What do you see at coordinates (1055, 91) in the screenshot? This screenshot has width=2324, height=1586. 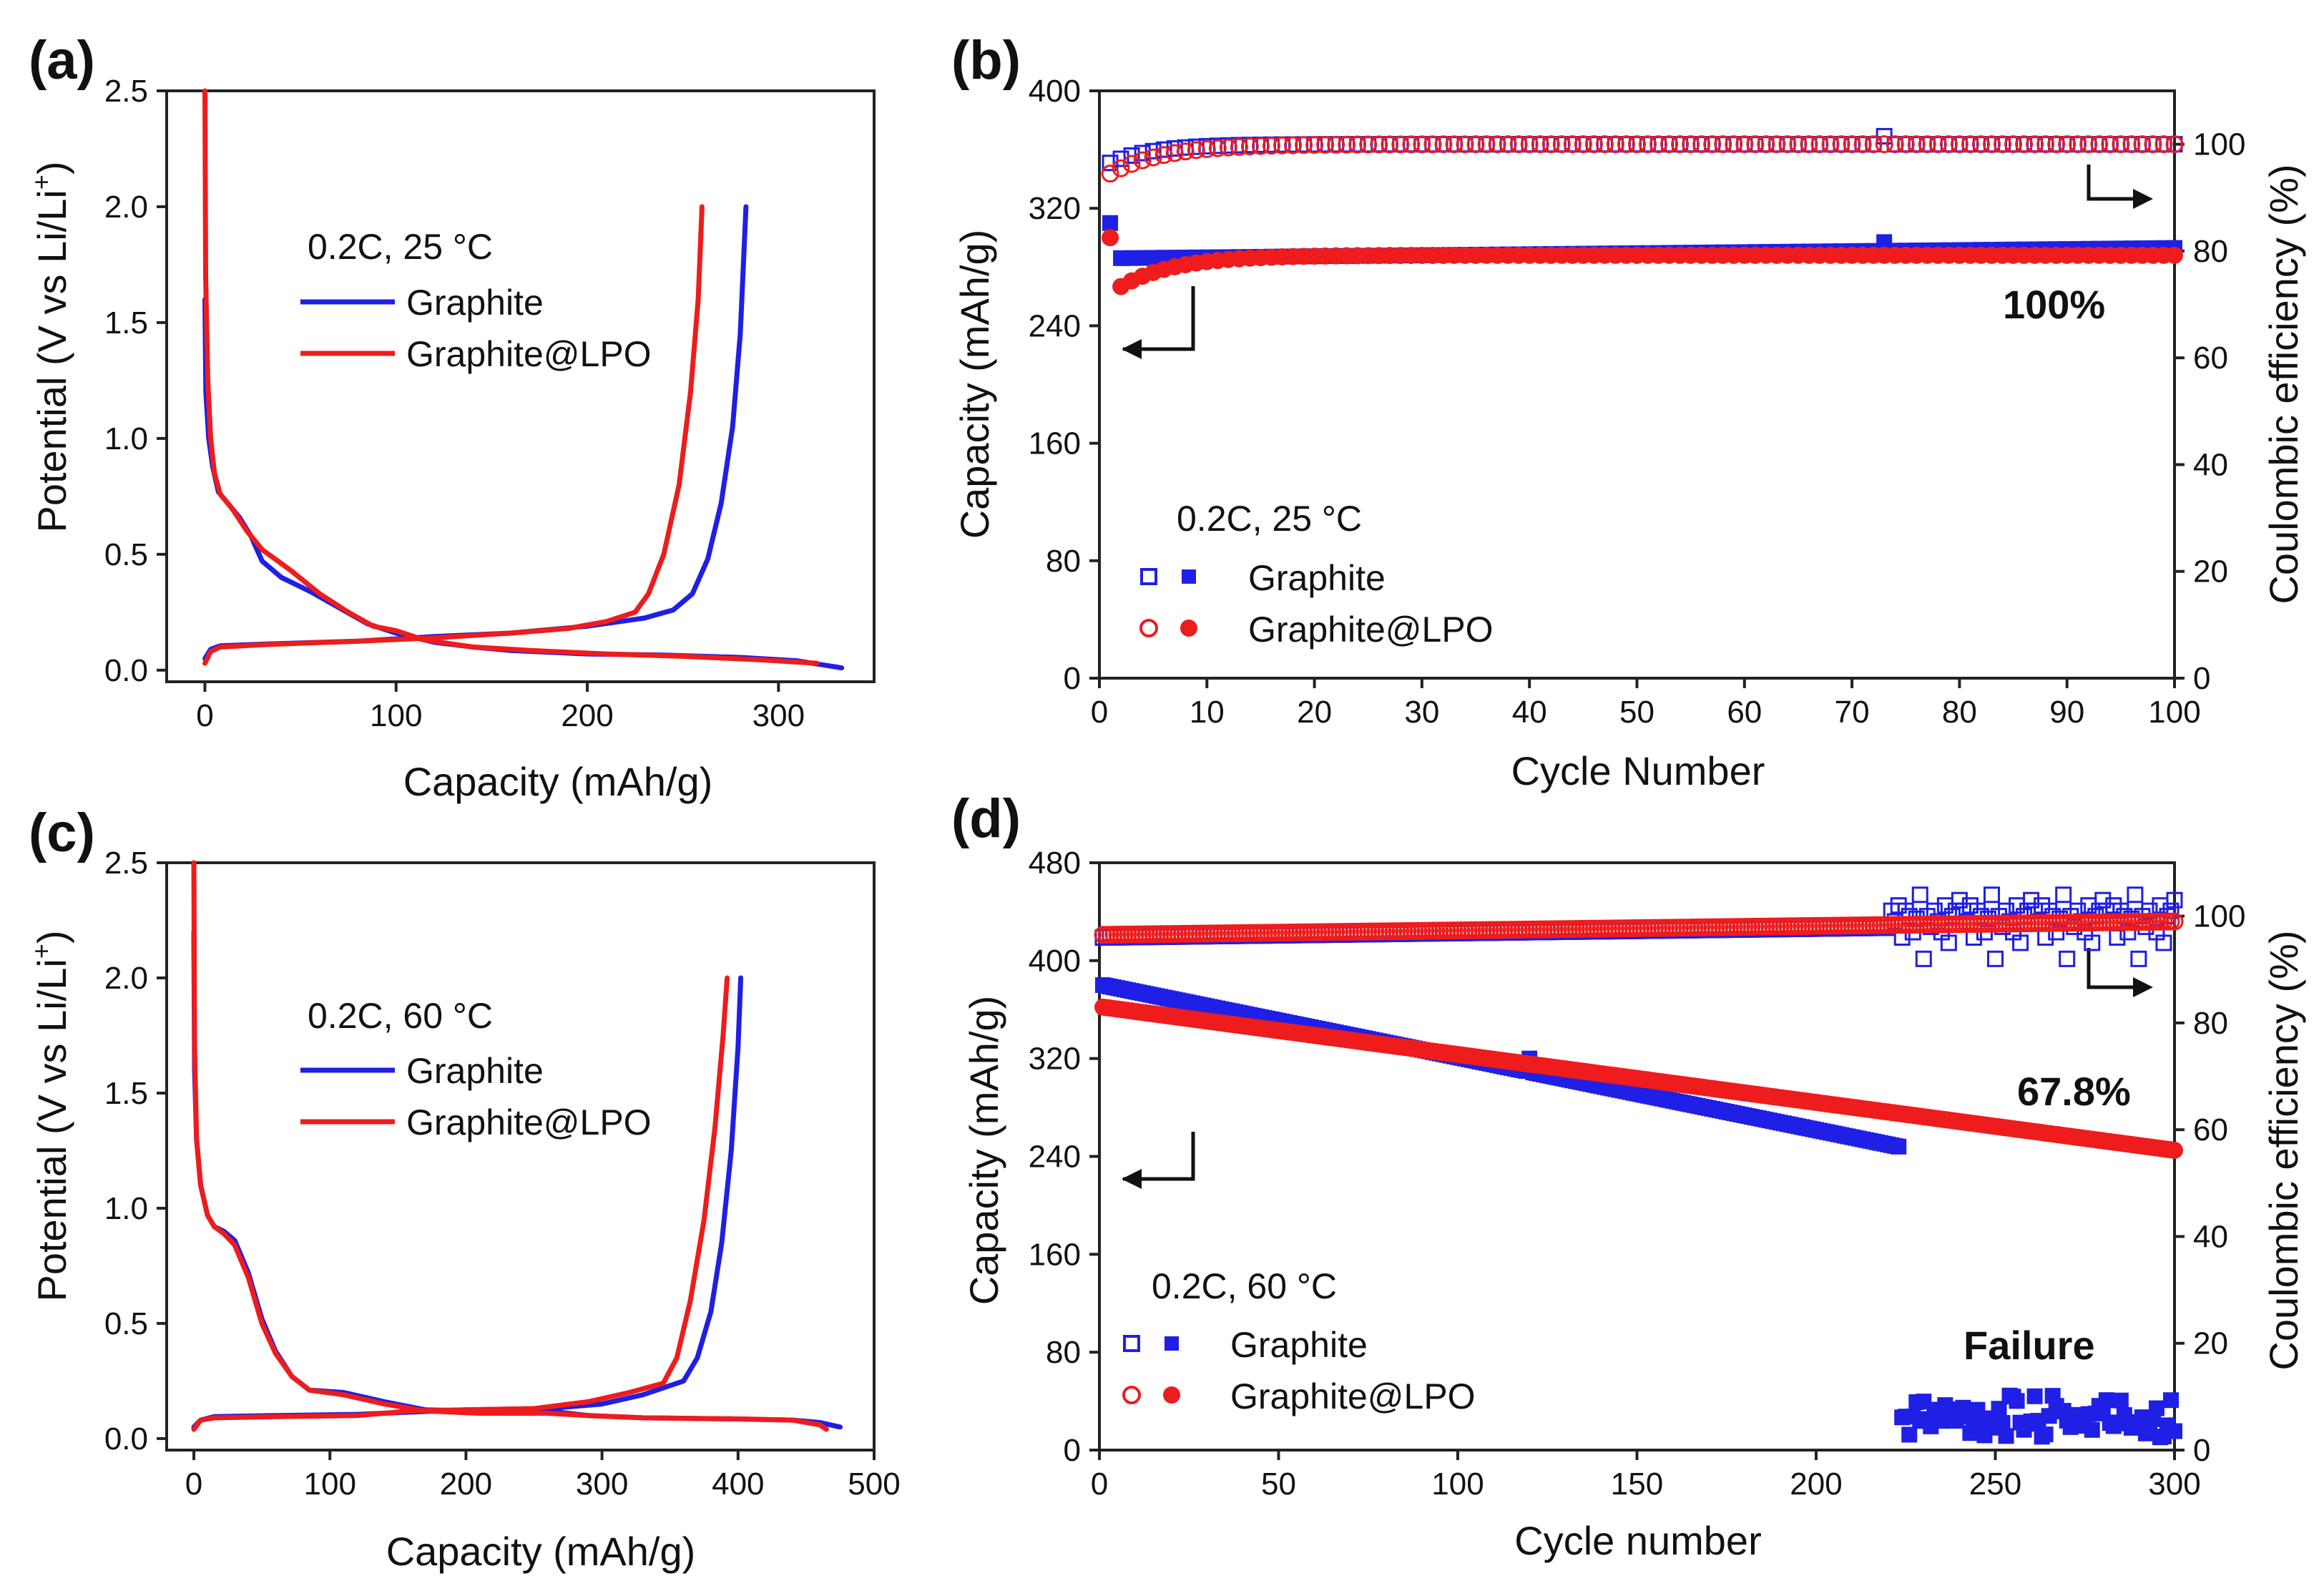 I see `panel-b-ytick-label: 400` at bounding box center [1055, 91].